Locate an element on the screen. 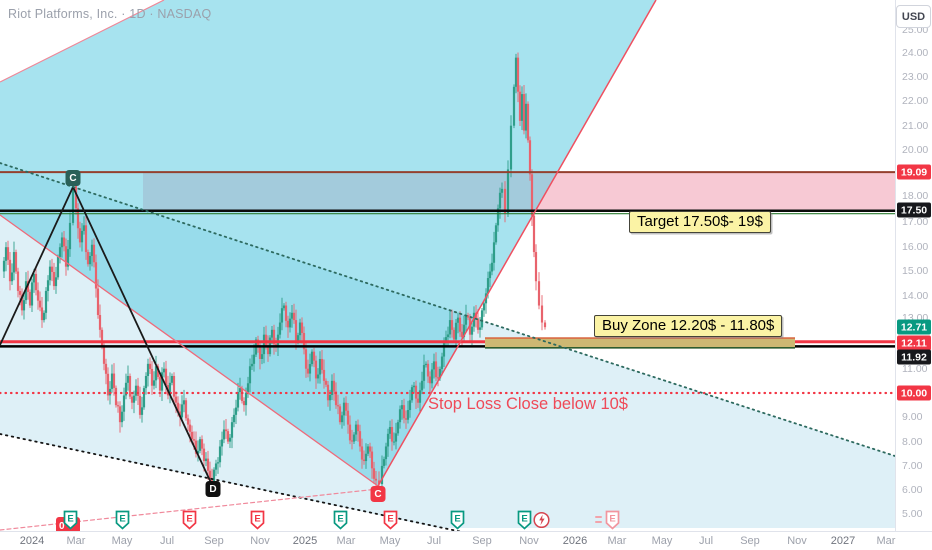  pattern-down-leg is located at coordinates (143, 337).